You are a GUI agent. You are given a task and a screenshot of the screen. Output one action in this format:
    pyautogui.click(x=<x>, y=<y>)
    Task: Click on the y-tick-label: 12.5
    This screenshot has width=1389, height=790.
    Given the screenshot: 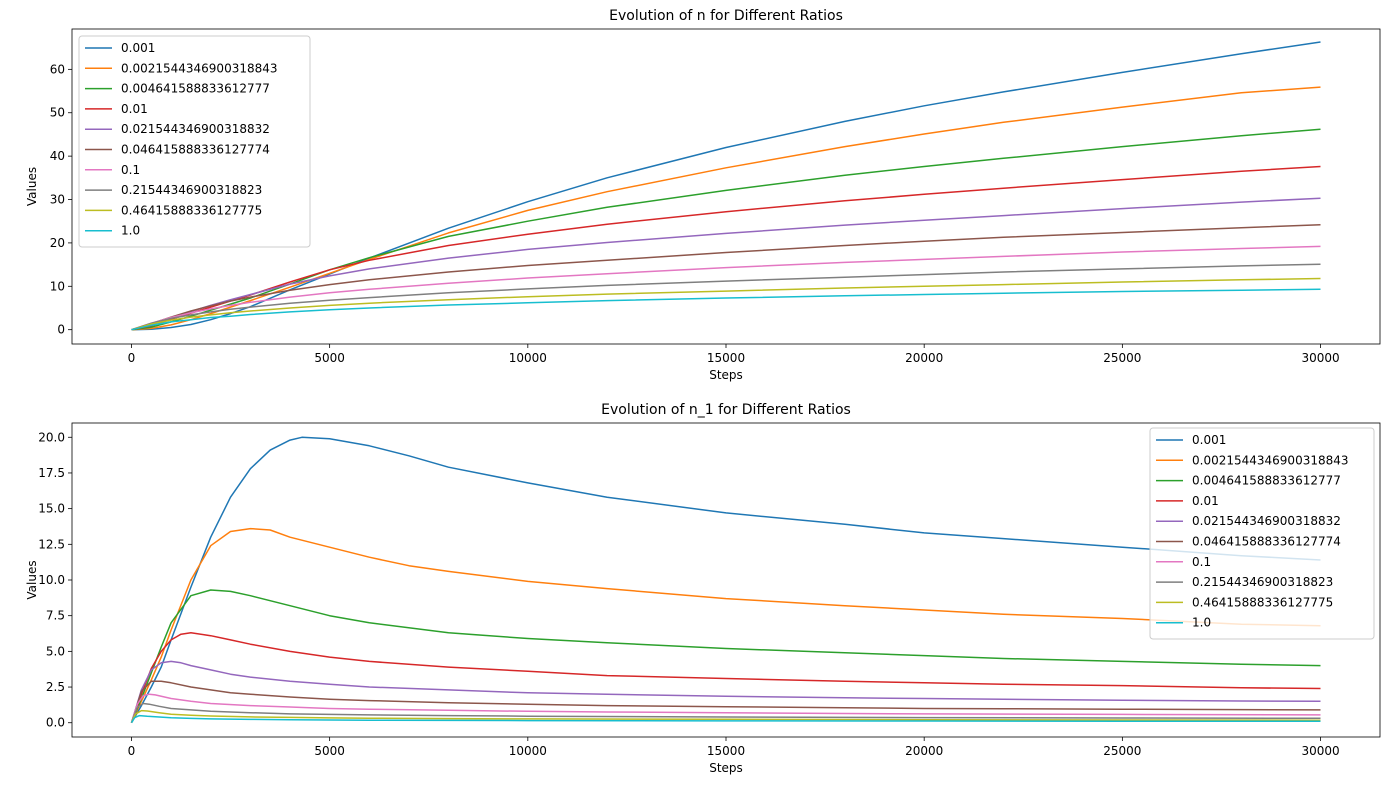 What is the action you would take?
    pyautogui.click(x=51, y=544)
    